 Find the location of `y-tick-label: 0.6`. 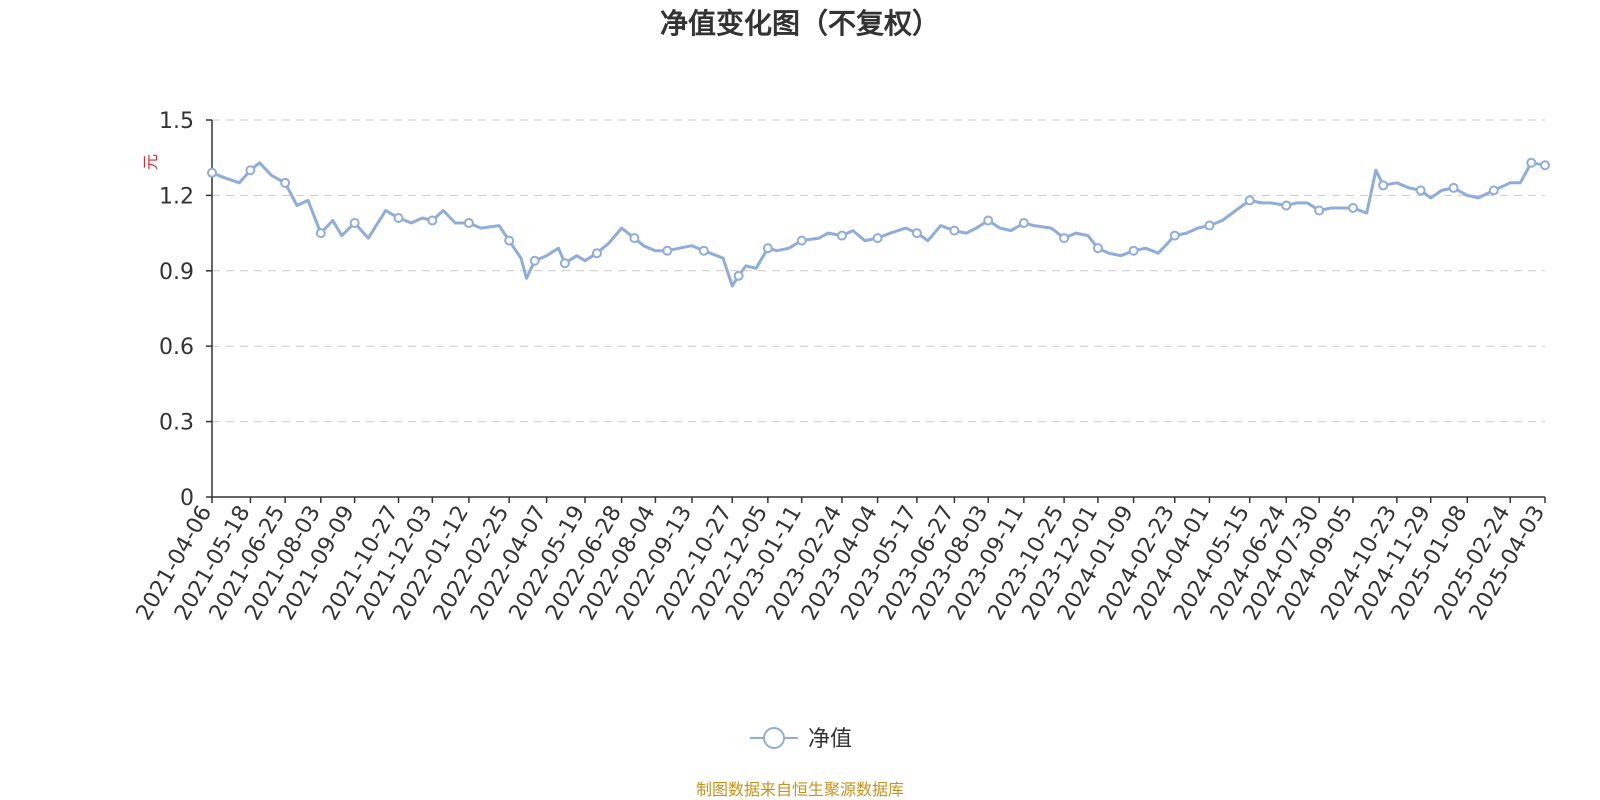

y-tick-label: 0.6 is located at coordinates (176, 347).